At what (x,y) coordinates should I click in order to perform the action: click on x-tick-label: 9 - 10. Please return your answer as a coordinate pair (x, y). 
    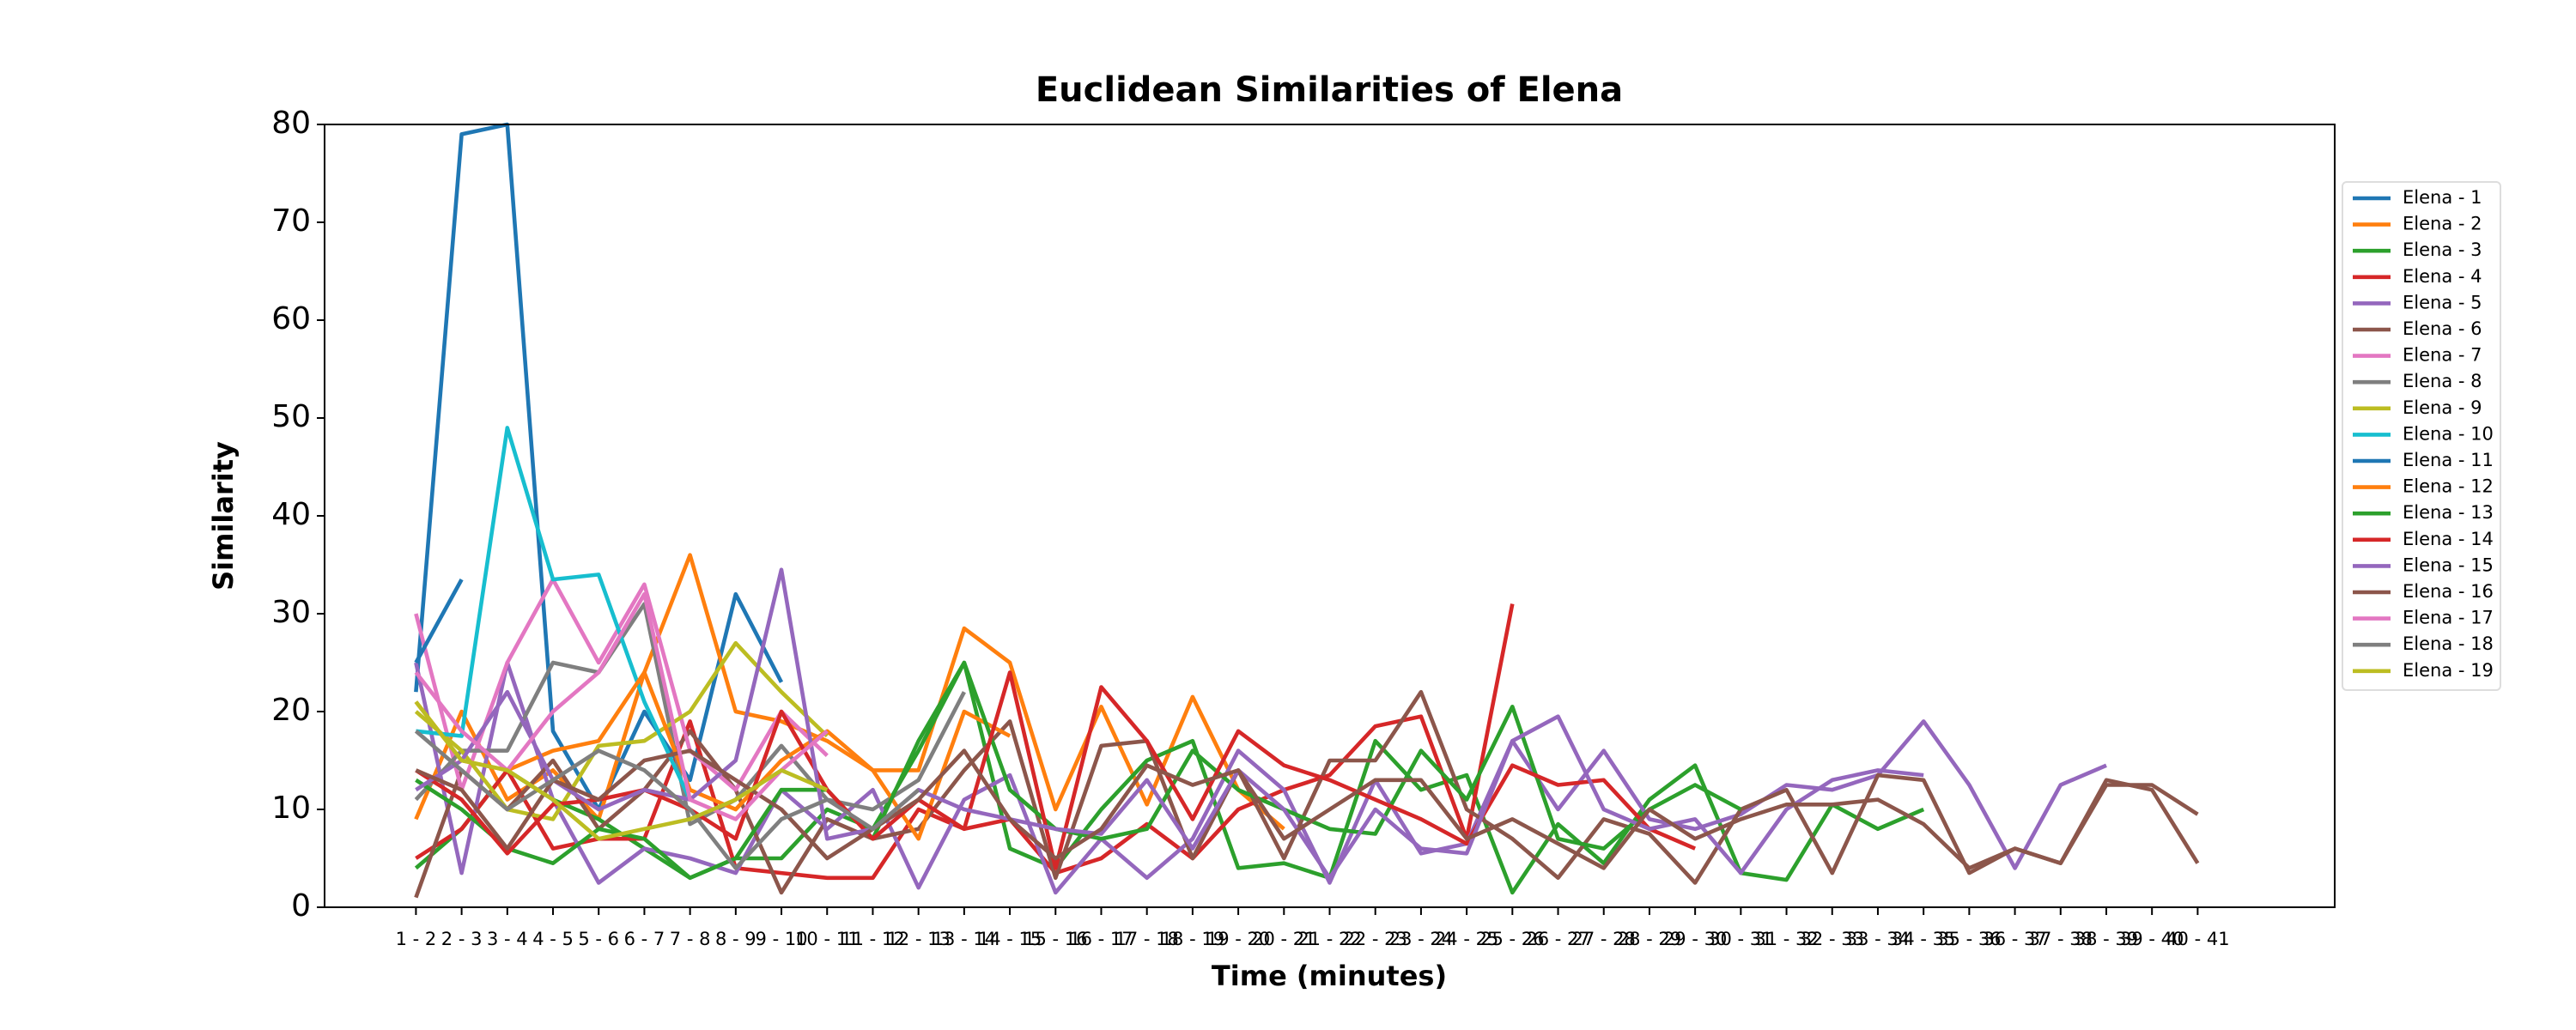
    Looking at the image, I should click on (782, 939).